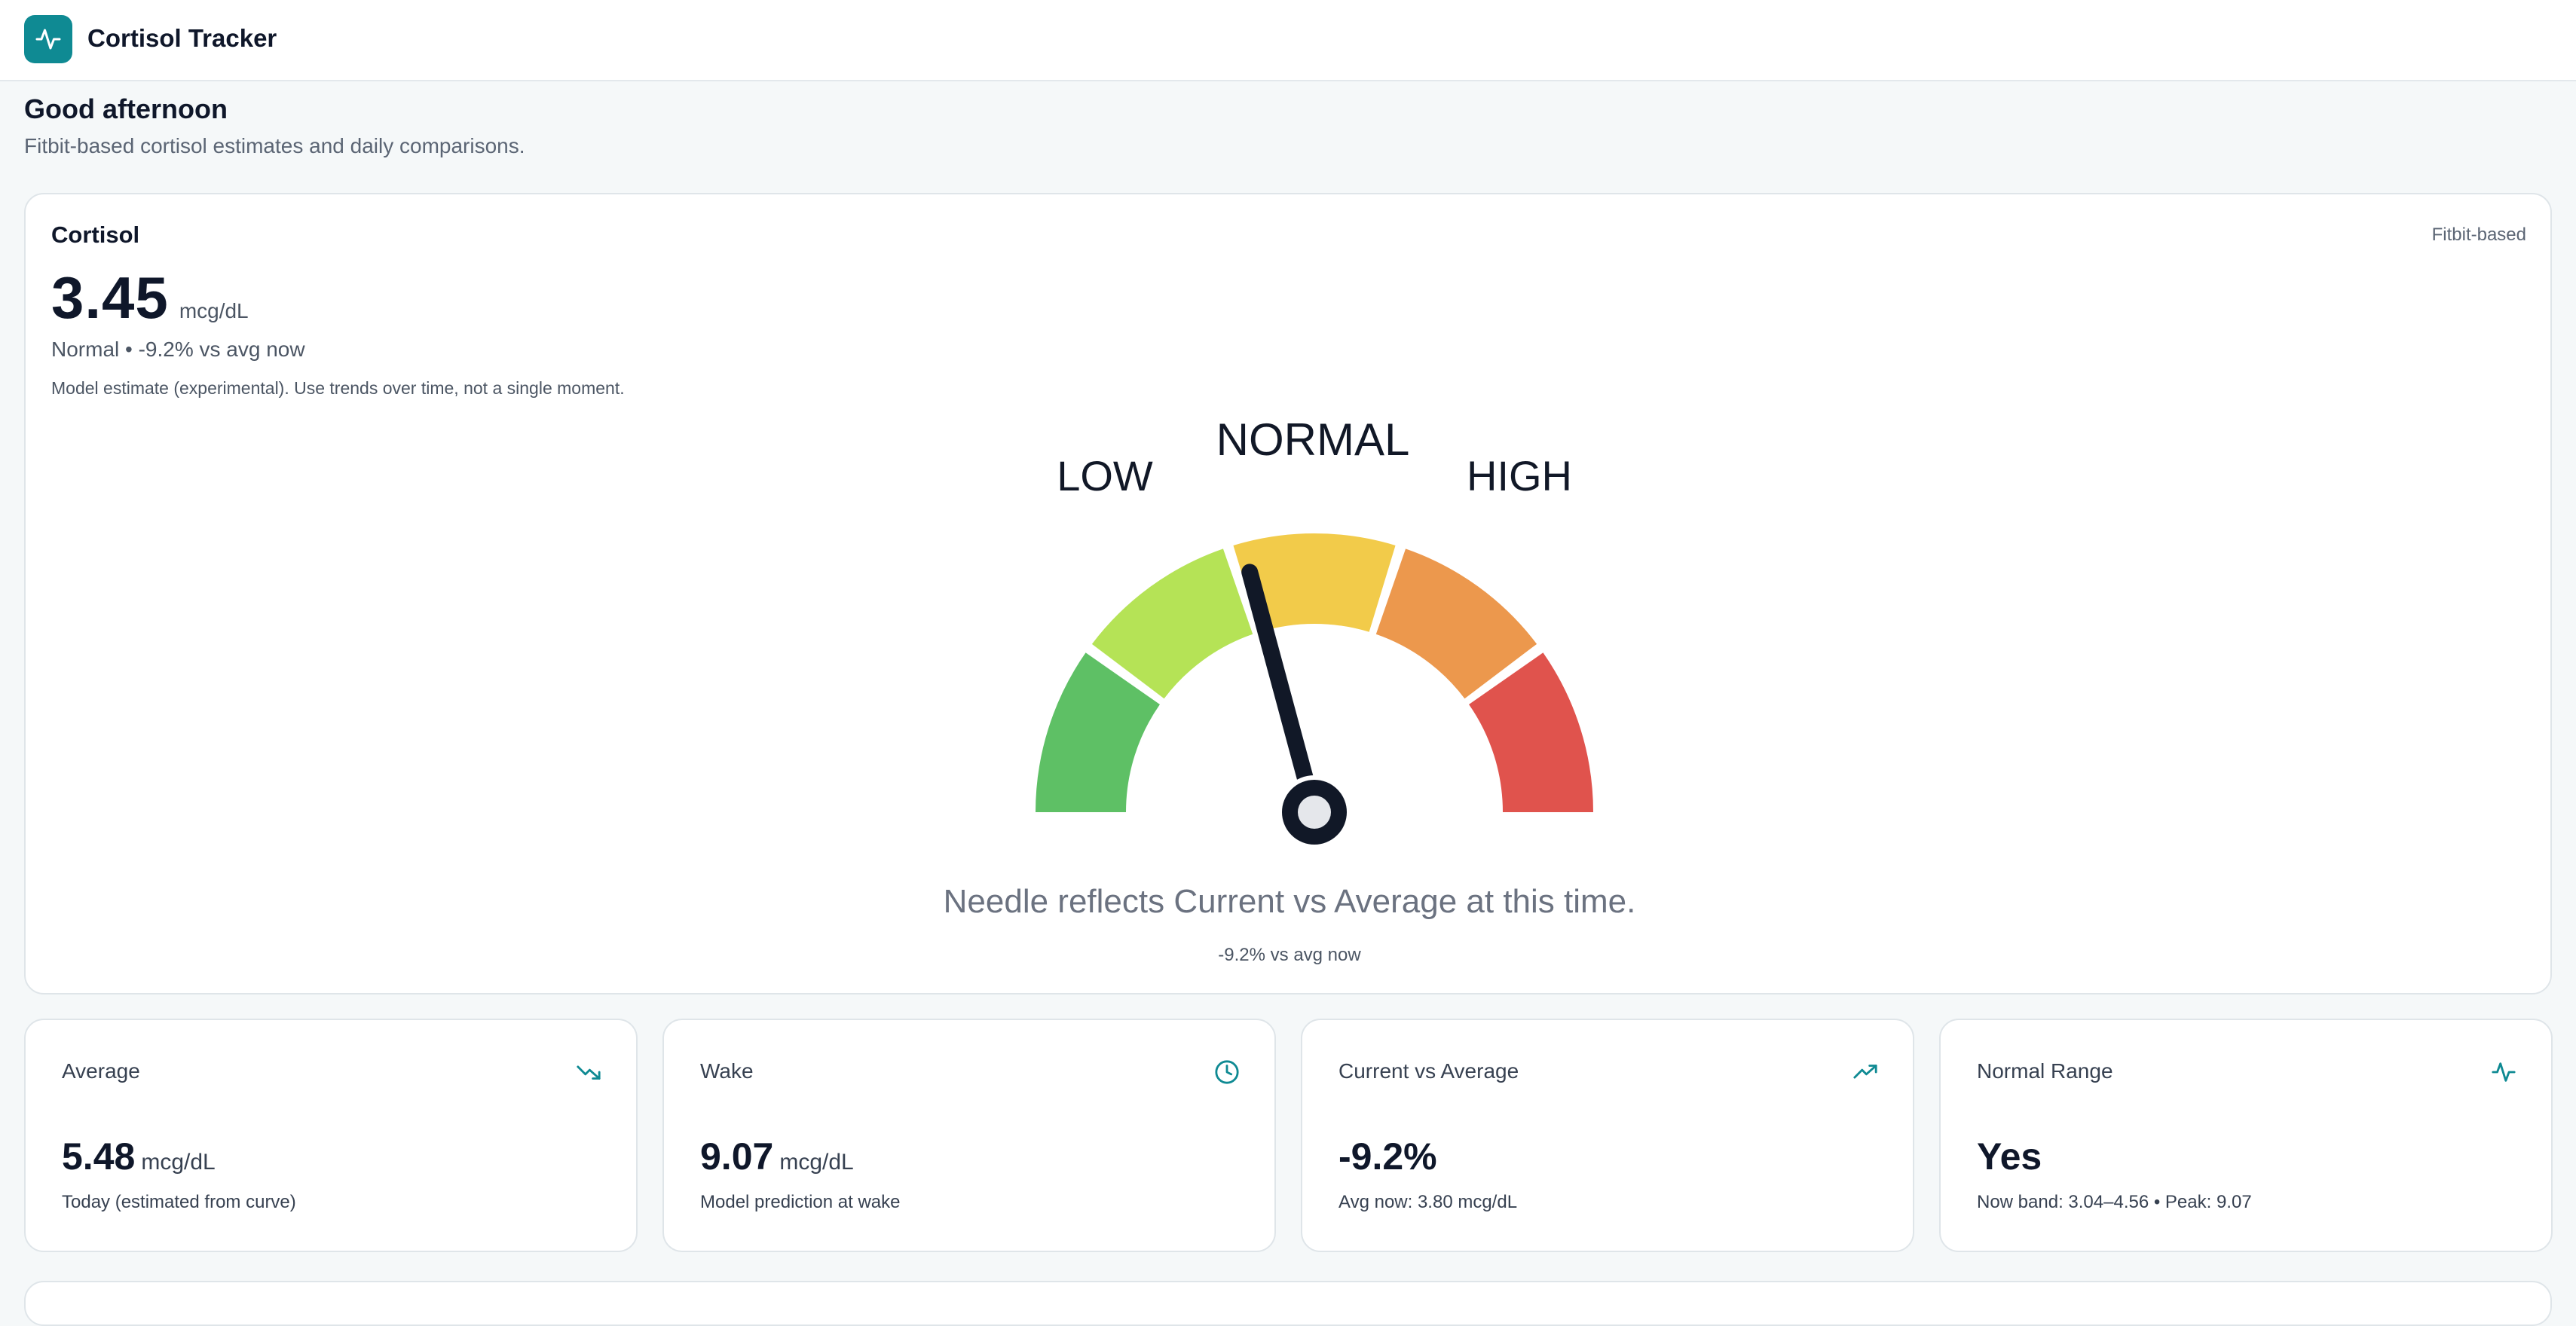 The width and height of the screenshot is (2576, 1326). I want to click on trending-up-icon, so click(1865, 1072).